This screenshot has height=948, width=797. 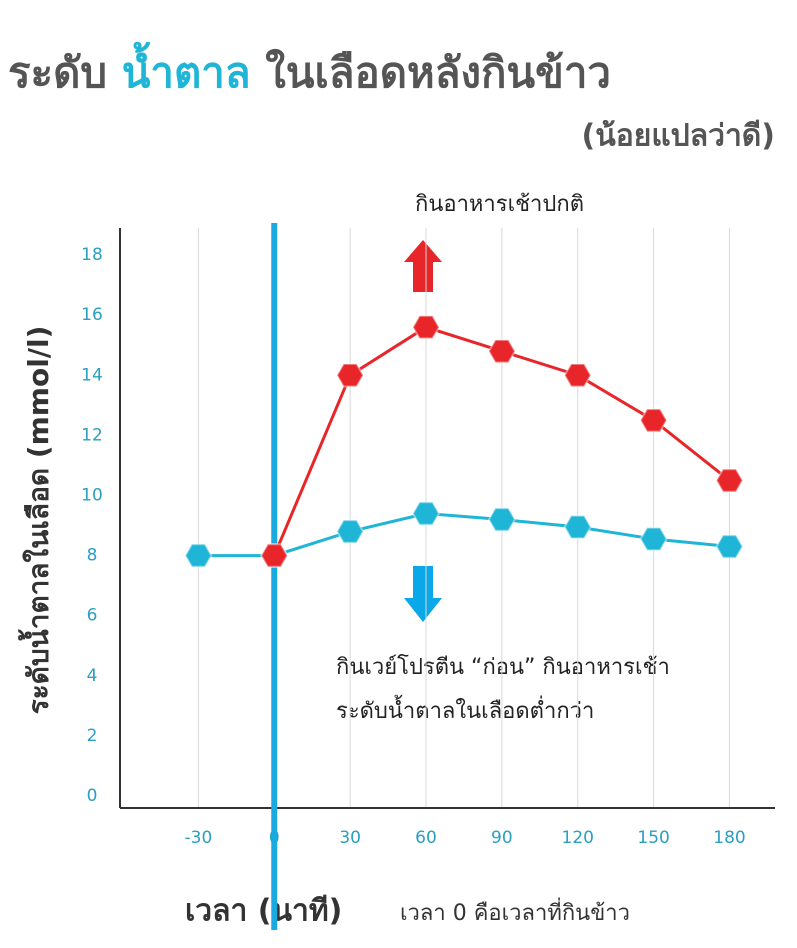 I want to click on series-line, so click(x=464, y=534).